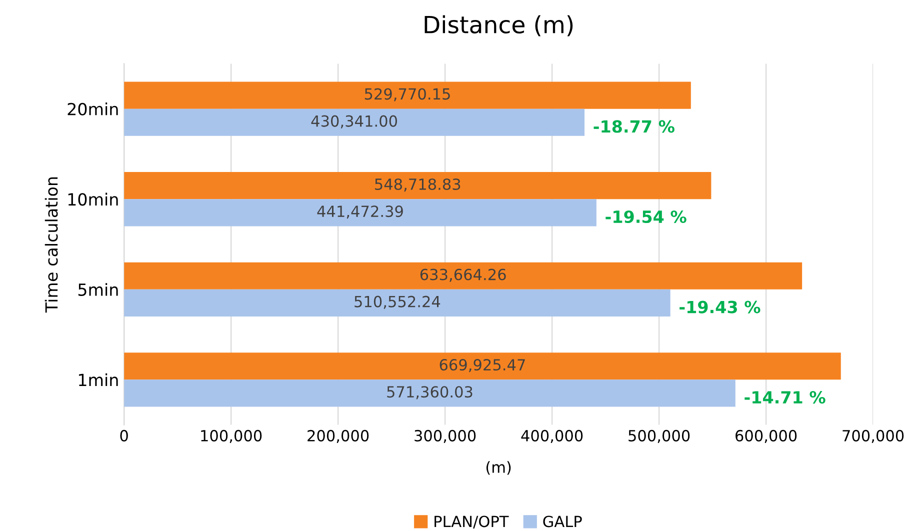 Image resolution: width=919 pixels, height=531 pixels. I want to click on data-label: 669,925.47, so click(482, 365).